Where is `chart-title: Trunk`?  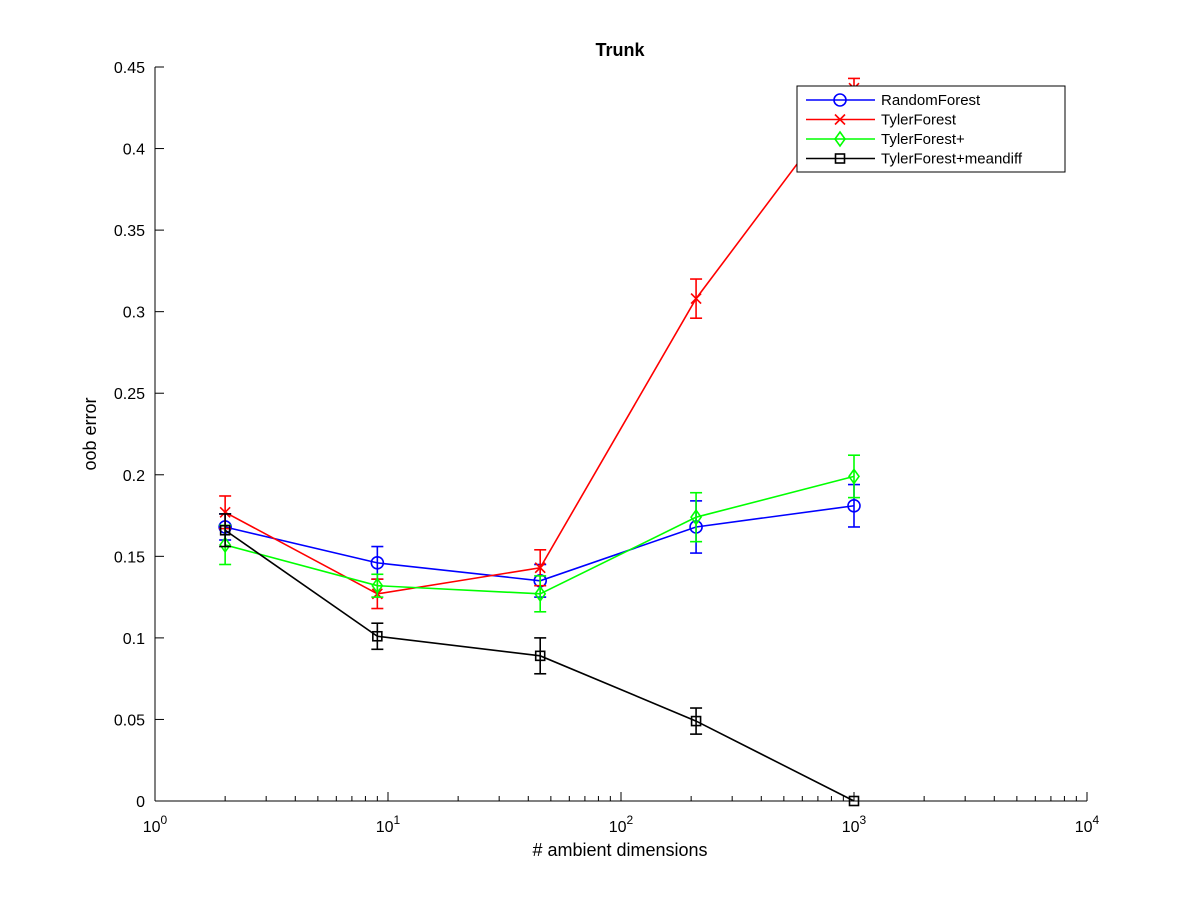
chart-title: Trunk is located at coordinates (620, 50).